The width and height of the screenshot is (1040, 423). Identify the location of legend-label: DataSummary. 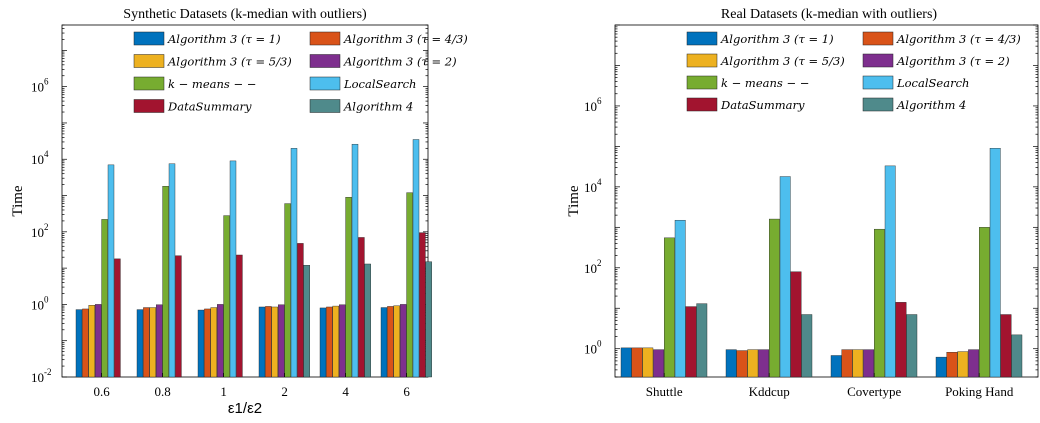
(209, 107).